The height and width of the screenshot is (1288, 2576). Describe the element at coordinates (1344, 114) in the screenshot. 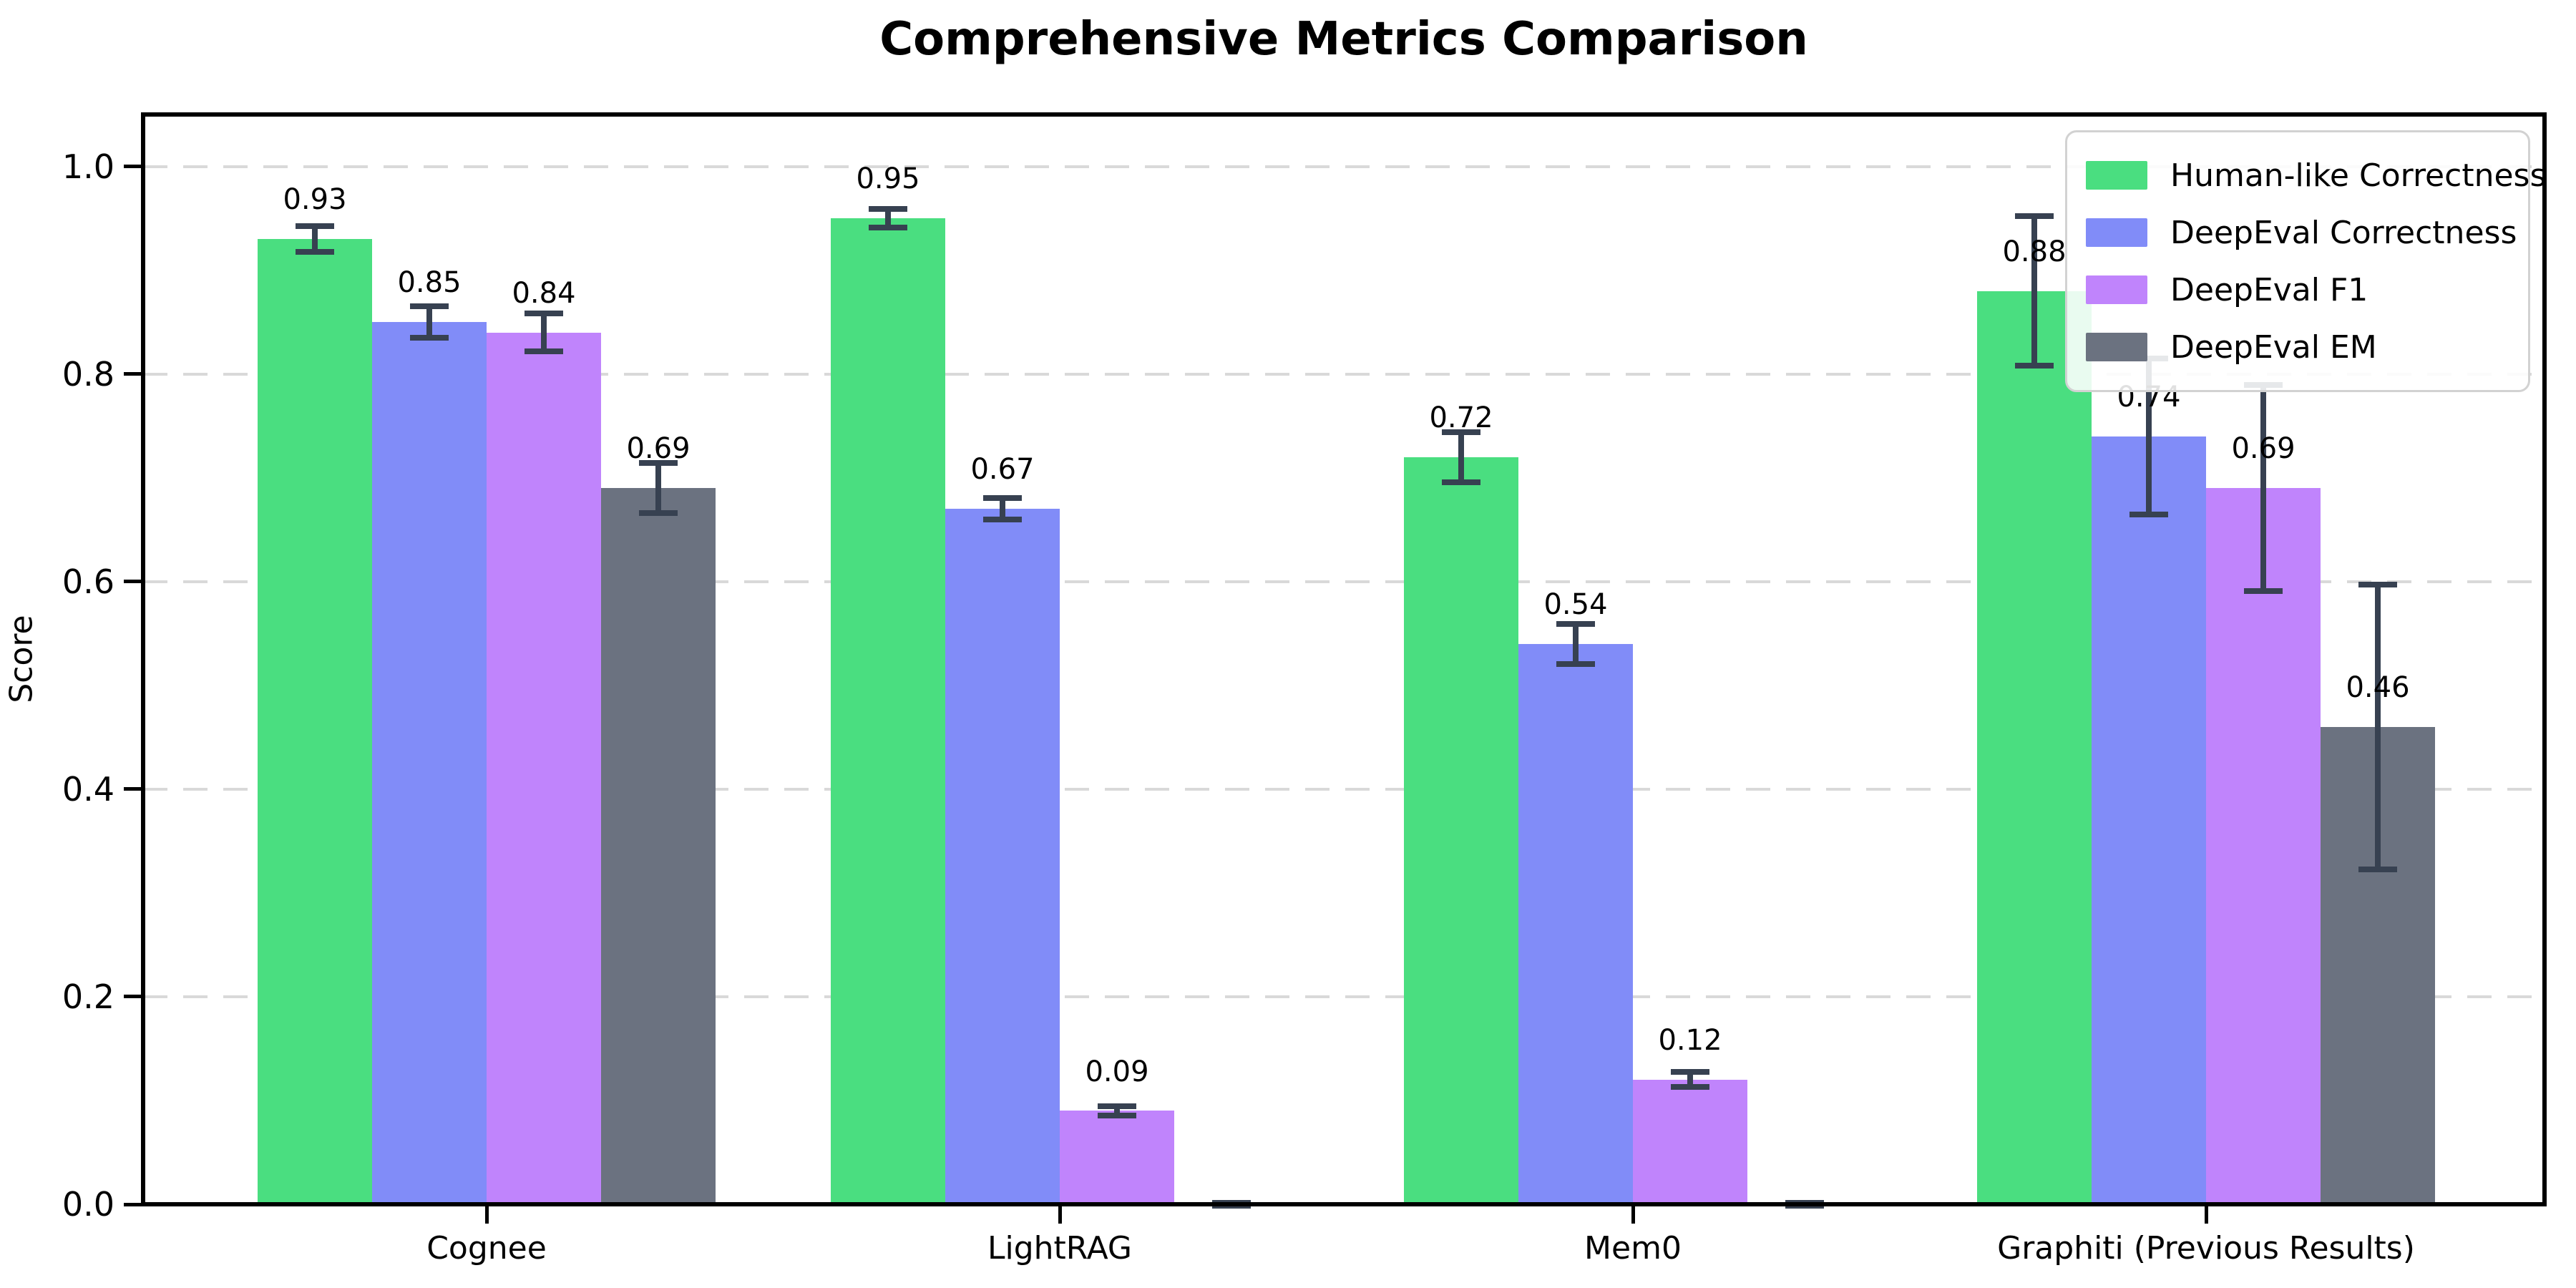

I see `plot-border-top` at that location.